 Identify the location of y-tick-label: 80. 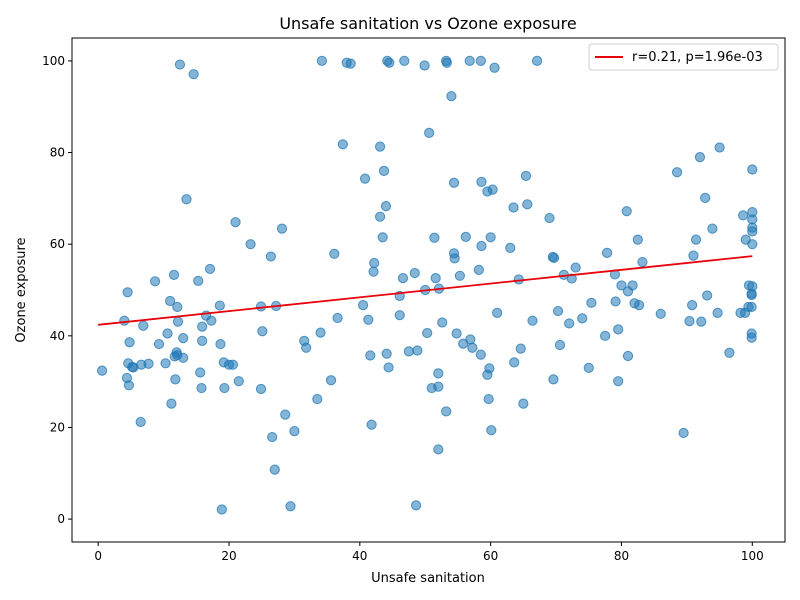
(57, 153).